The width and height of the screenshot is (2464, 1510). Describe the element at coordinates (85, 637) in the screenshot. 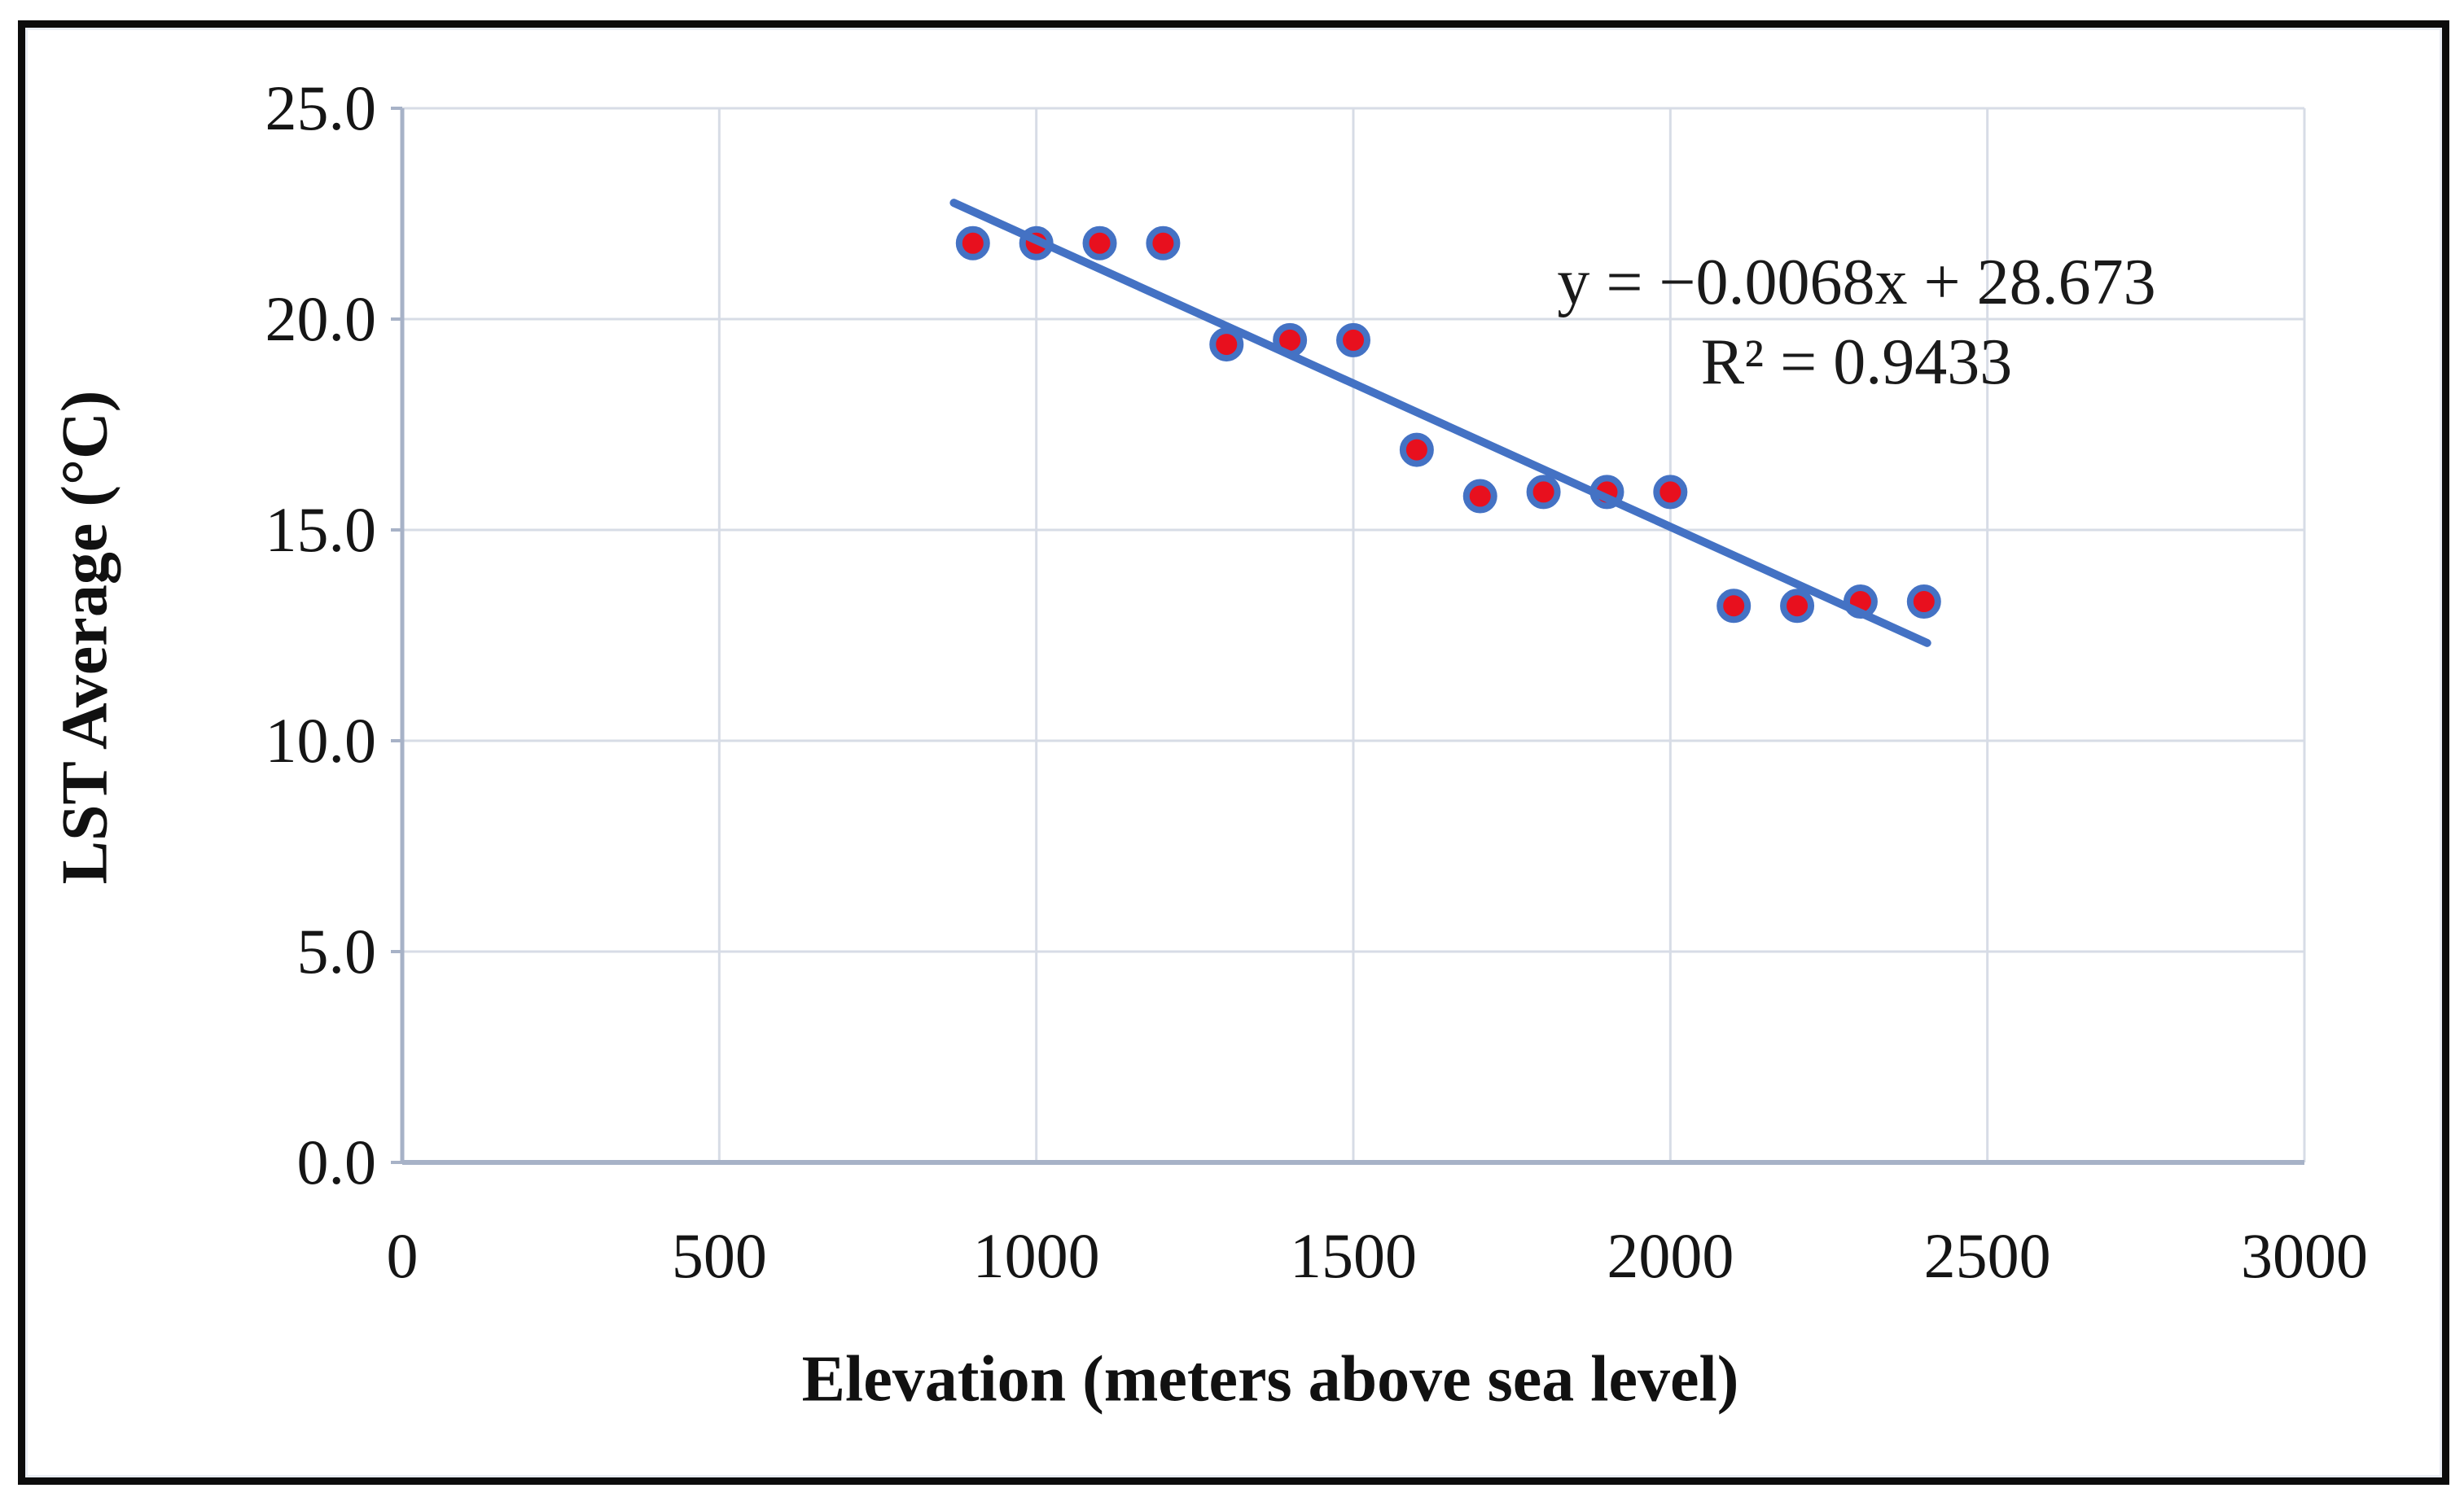

I see `y-axis-title: LST Average (°C)` at that location.